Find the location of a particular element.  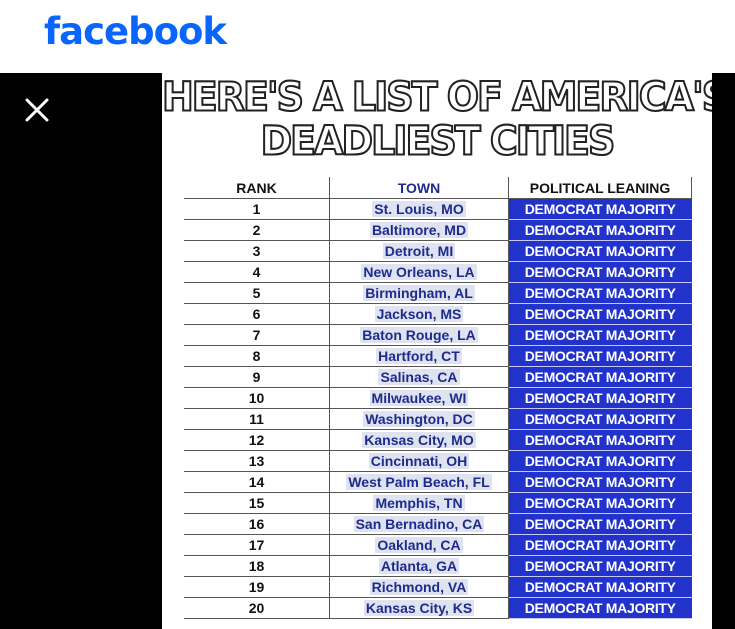

town-cell: Salinas, CA is located at coordinates (419, 377).